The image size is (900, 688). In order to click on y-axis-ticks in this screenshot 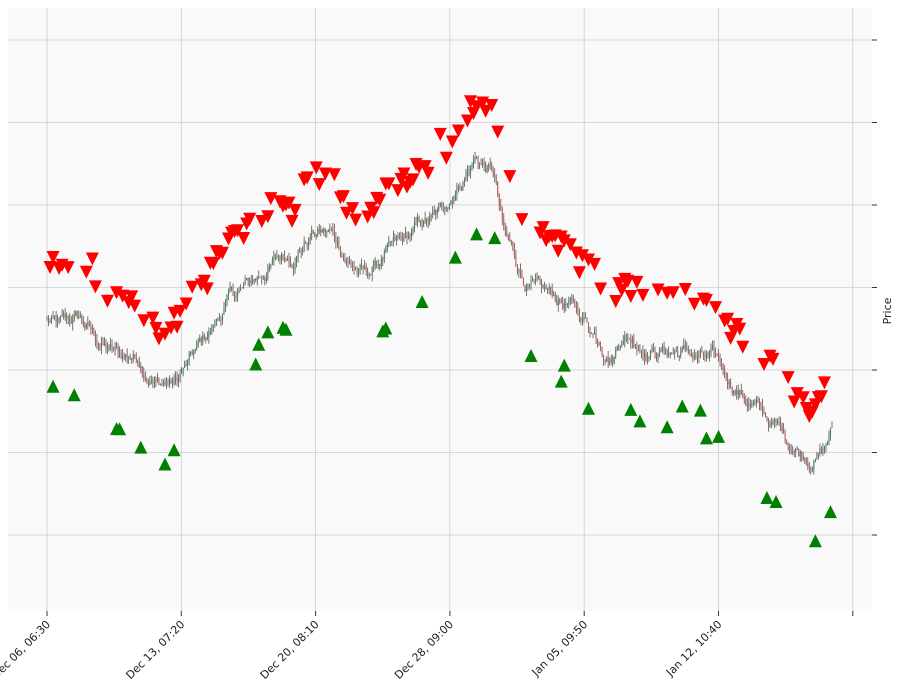, I will do `click(874, 287)`.